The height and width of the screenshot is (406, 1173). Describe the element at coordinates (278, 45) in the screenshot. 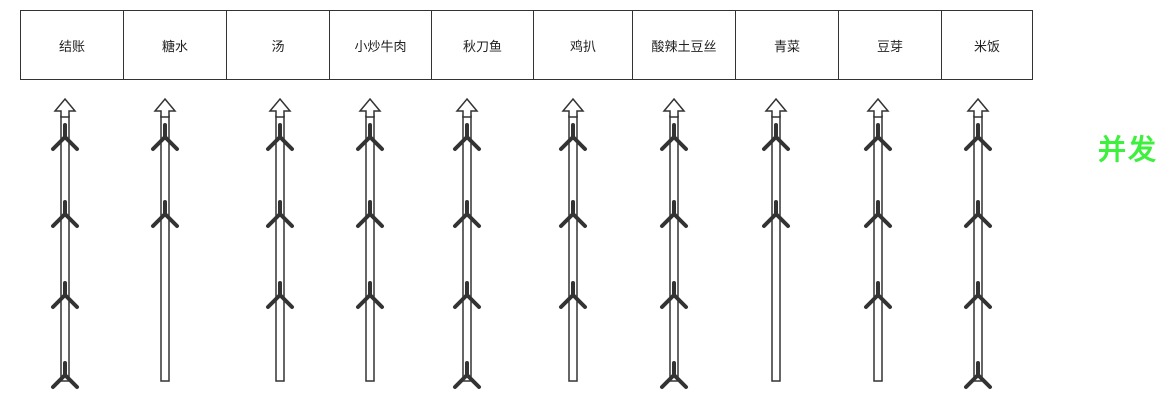

I see `station-cell-soup: 汤` at that location.